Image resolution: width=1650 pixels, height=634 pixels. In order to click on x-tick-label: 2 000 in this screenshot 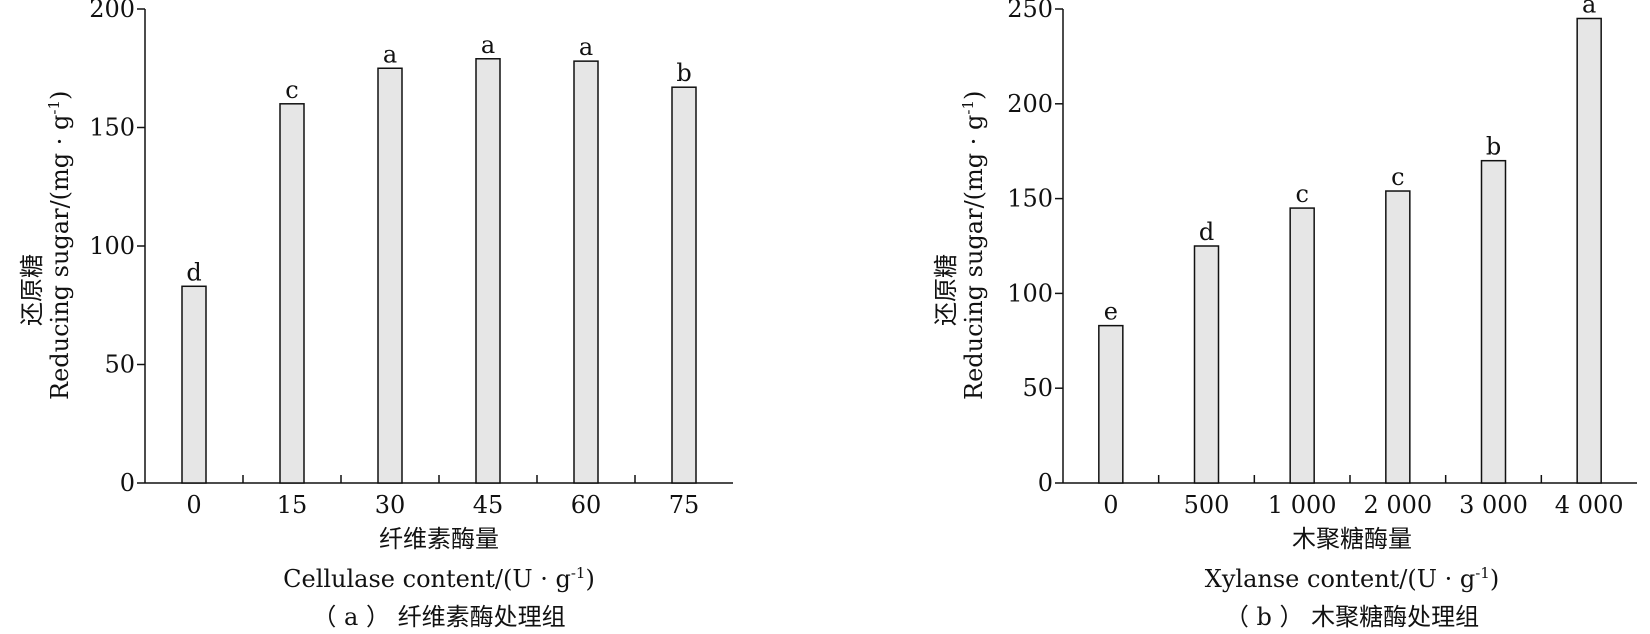, I will do `click(1397, 505)`.